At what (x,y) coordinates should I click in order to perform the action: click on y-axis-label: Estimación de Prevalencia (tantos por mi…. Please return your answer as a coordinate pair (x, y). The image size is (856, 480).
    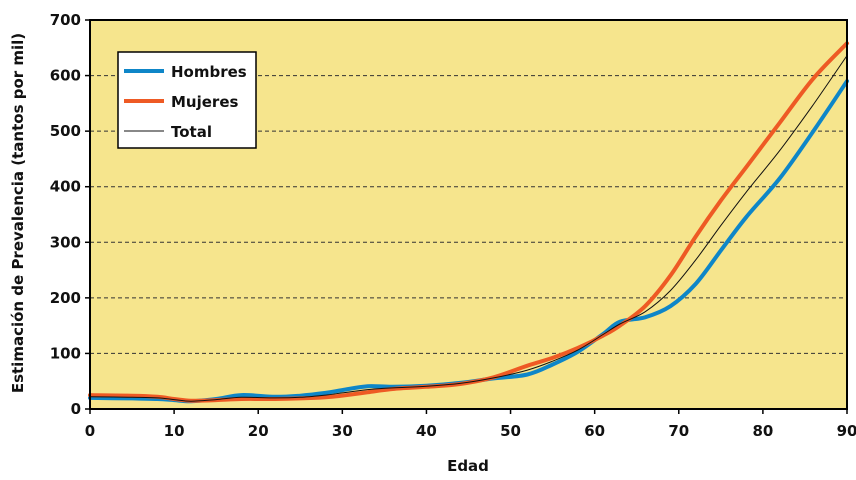
    Looking at the image, I should click on (18, 213).